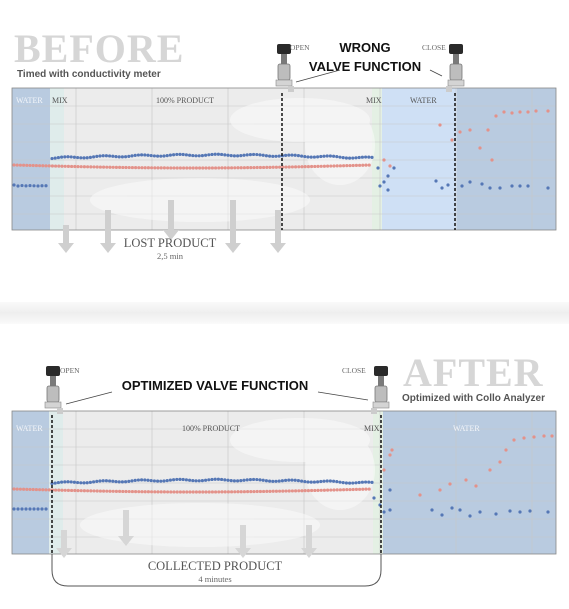  What do you see at coordinates (29, 428) in the screenshot?
I see `after-zone-water-left-label: WATER` at bounding box center [29, 428].